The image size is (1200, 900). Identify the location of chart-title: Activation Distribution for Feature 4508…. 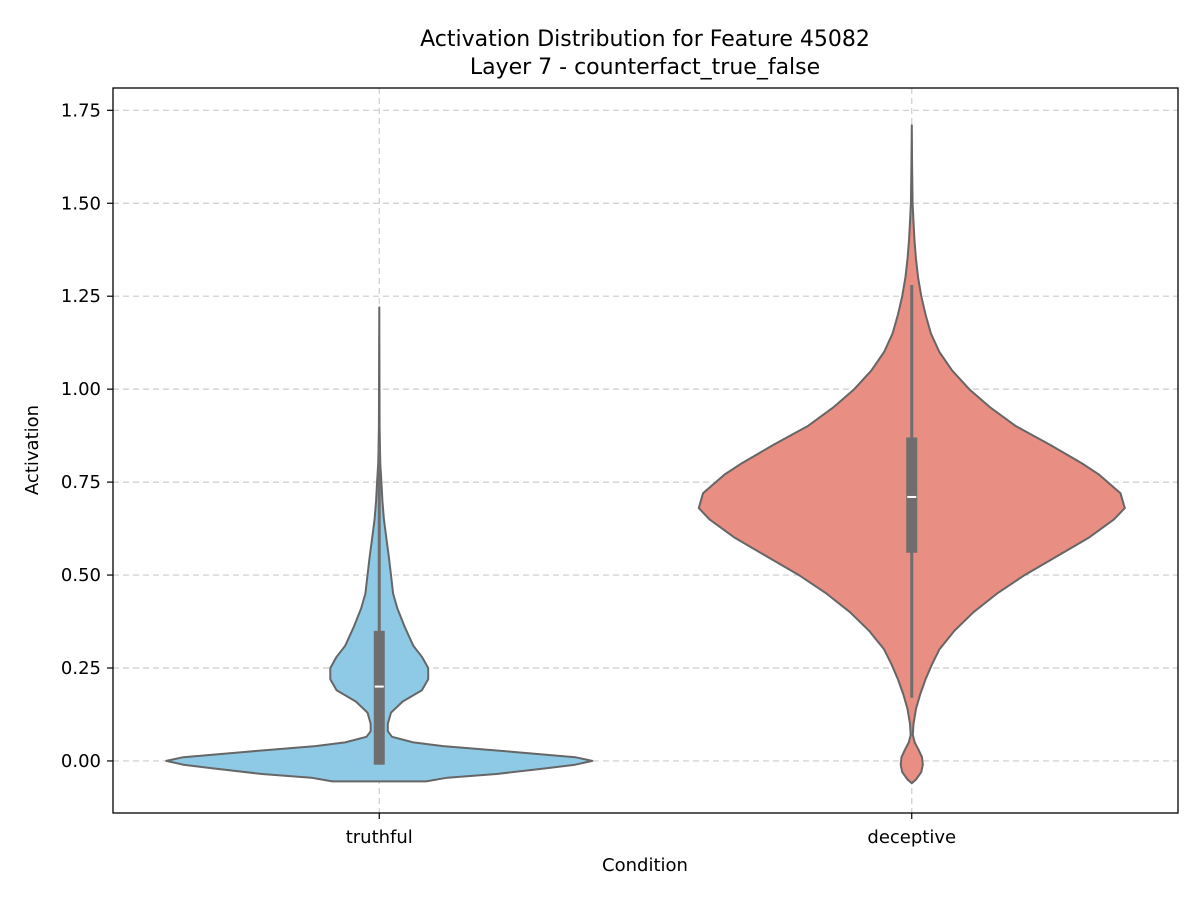
(645, 39).